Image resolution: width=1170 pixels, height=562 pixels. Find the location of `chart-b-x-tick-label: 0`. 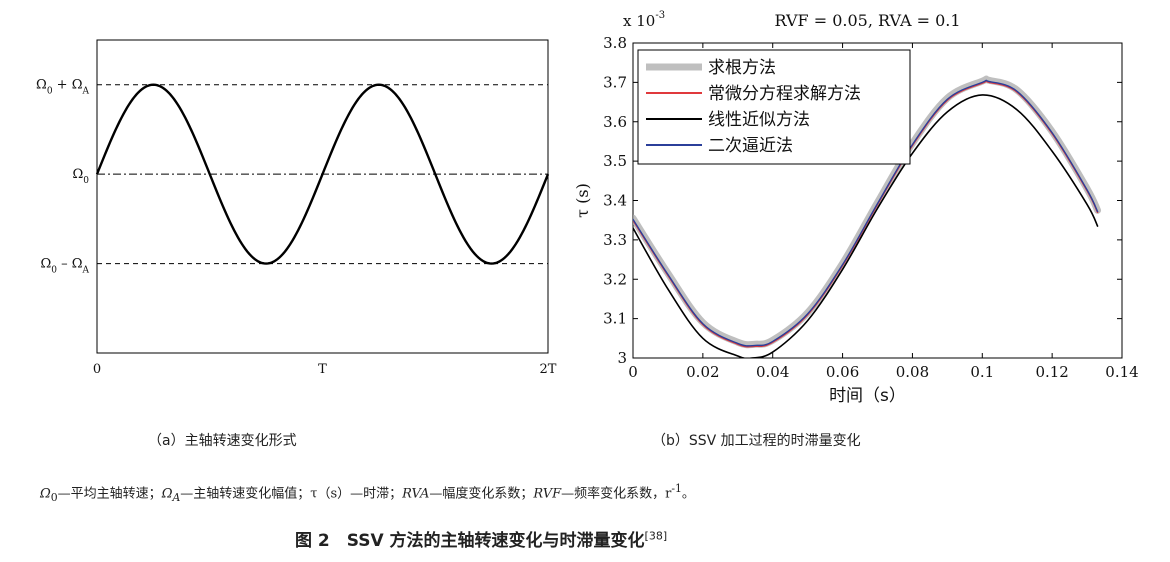

chart-b-x-tick-label: 0 is located at coordinates (633, 372).